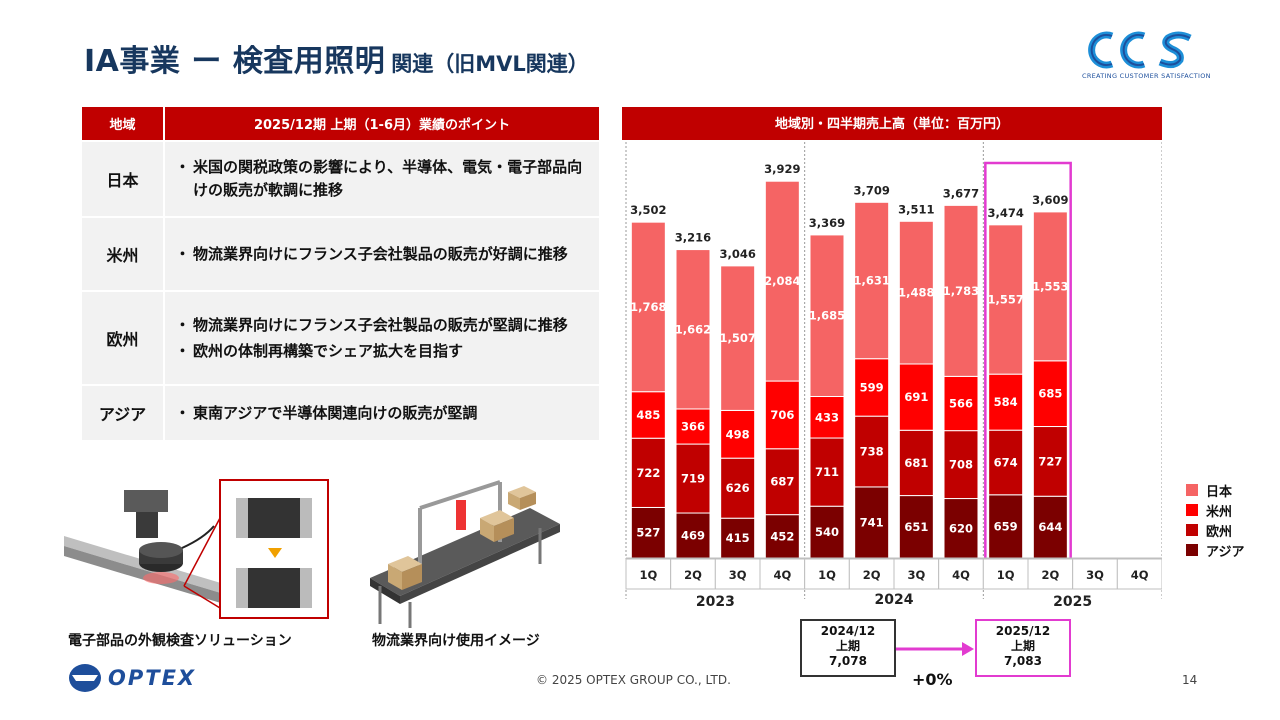  What do you see at coordinates (848, 648) in the screenshot?
I see `prev-half-box: 2024/12 上期 7,078` at bounding box center [848, 648].